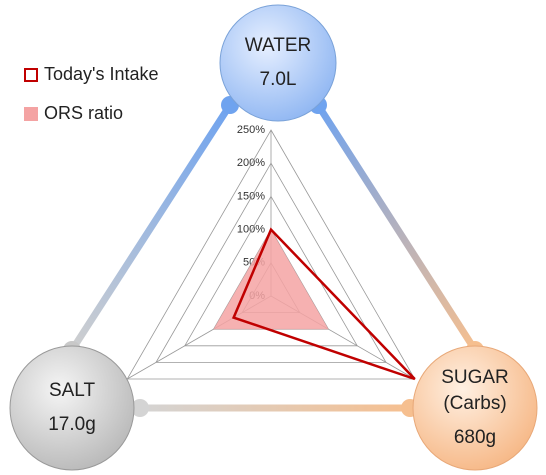 This screenshot has height=475, width=546. Describe the element at coordinates (72, 408) in the screenshot. I see `node-label: SALT 17.0g` at that location.